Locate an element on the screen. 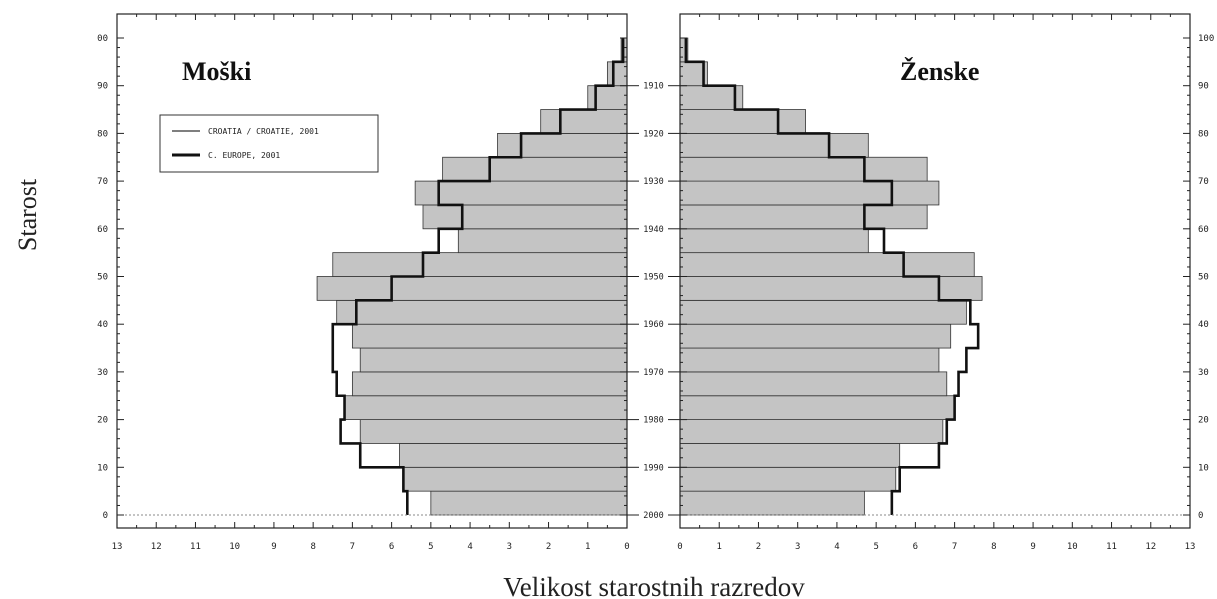 The width and height of the screenshot is (1217, 599). x-tick-label-male: 11 is located at coordinates (195, 547).